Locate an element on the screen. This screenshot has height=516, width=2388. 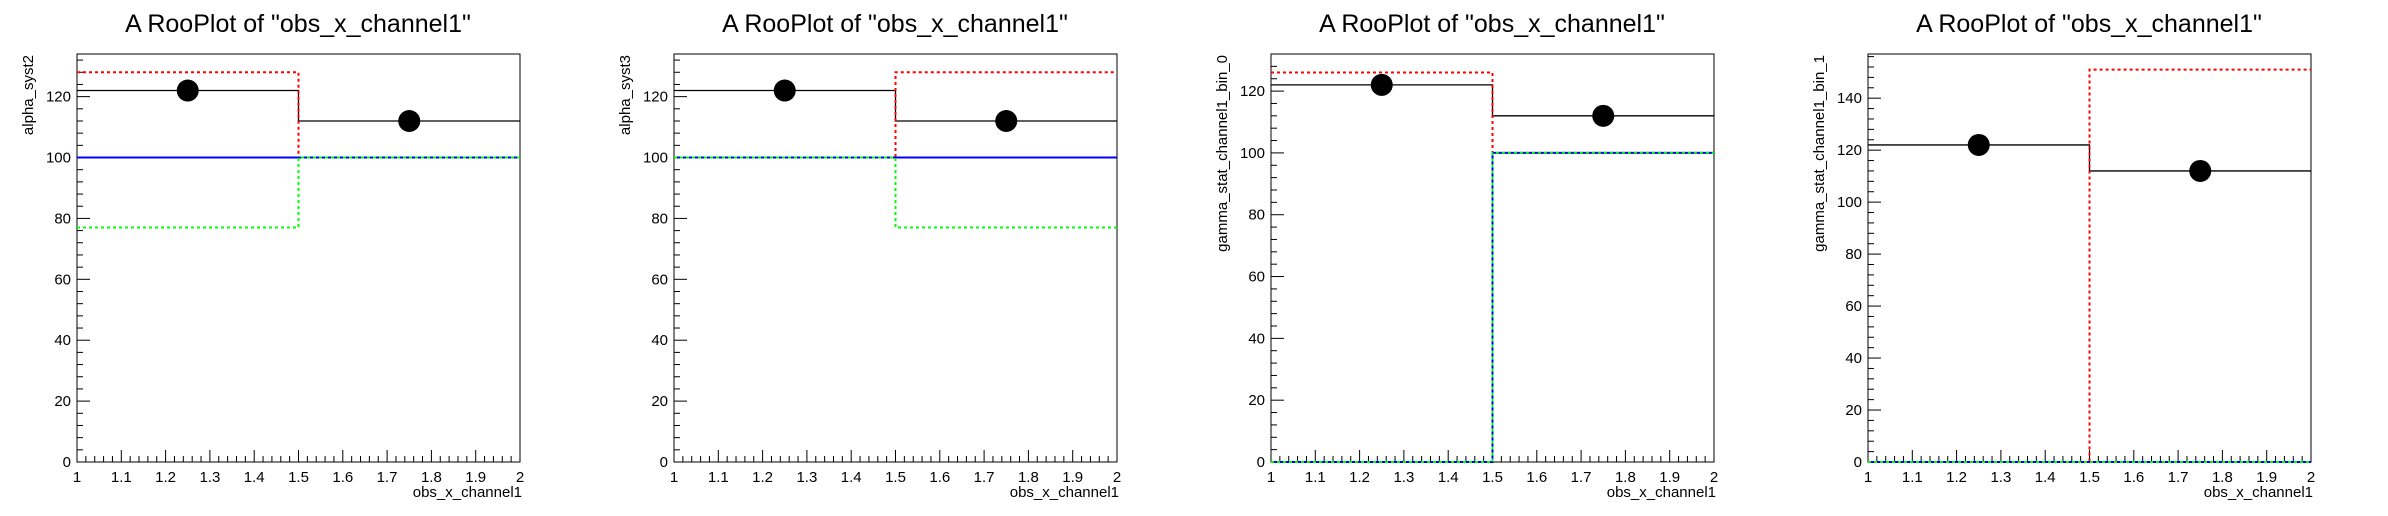
y-tick-label: 140 is located at coordinates (1849, 98).